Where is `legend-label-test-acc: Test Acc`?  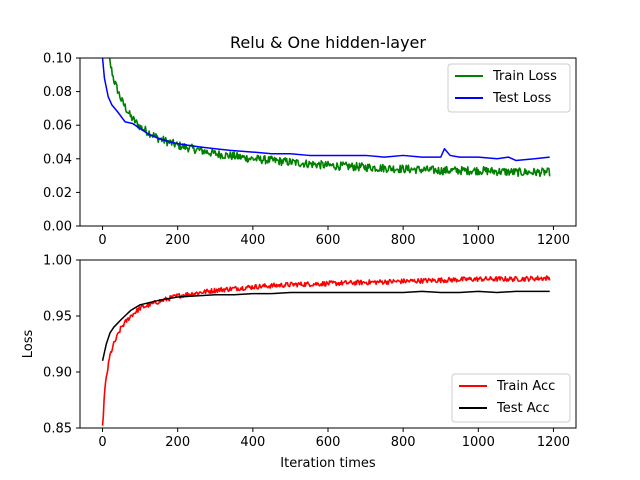 legend-label-test-acc: Test Acc is located at coordinates (523, 408).